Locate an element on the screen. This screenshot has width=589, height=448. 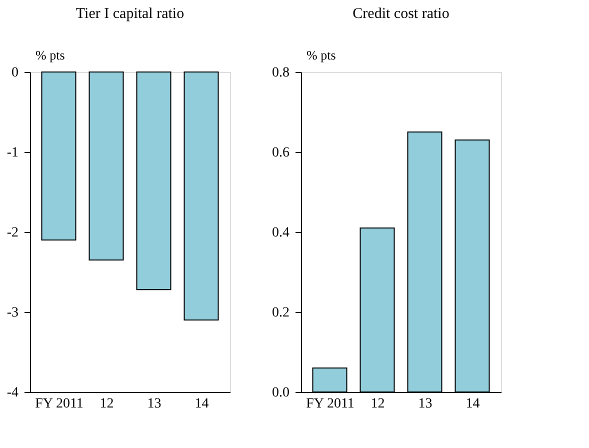
y-tick-label: -3 is located at coordinates (12, 313).